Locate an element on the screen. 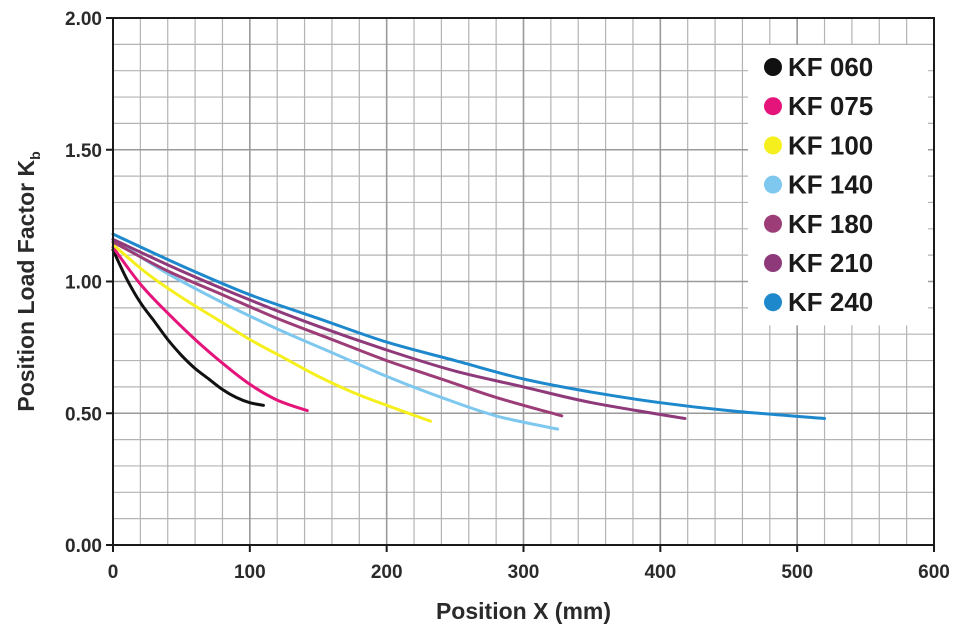 Image resolution: width=957 pixels, height=631 pixels. x-tick-label: 600 is located at coordinates (934, 572).